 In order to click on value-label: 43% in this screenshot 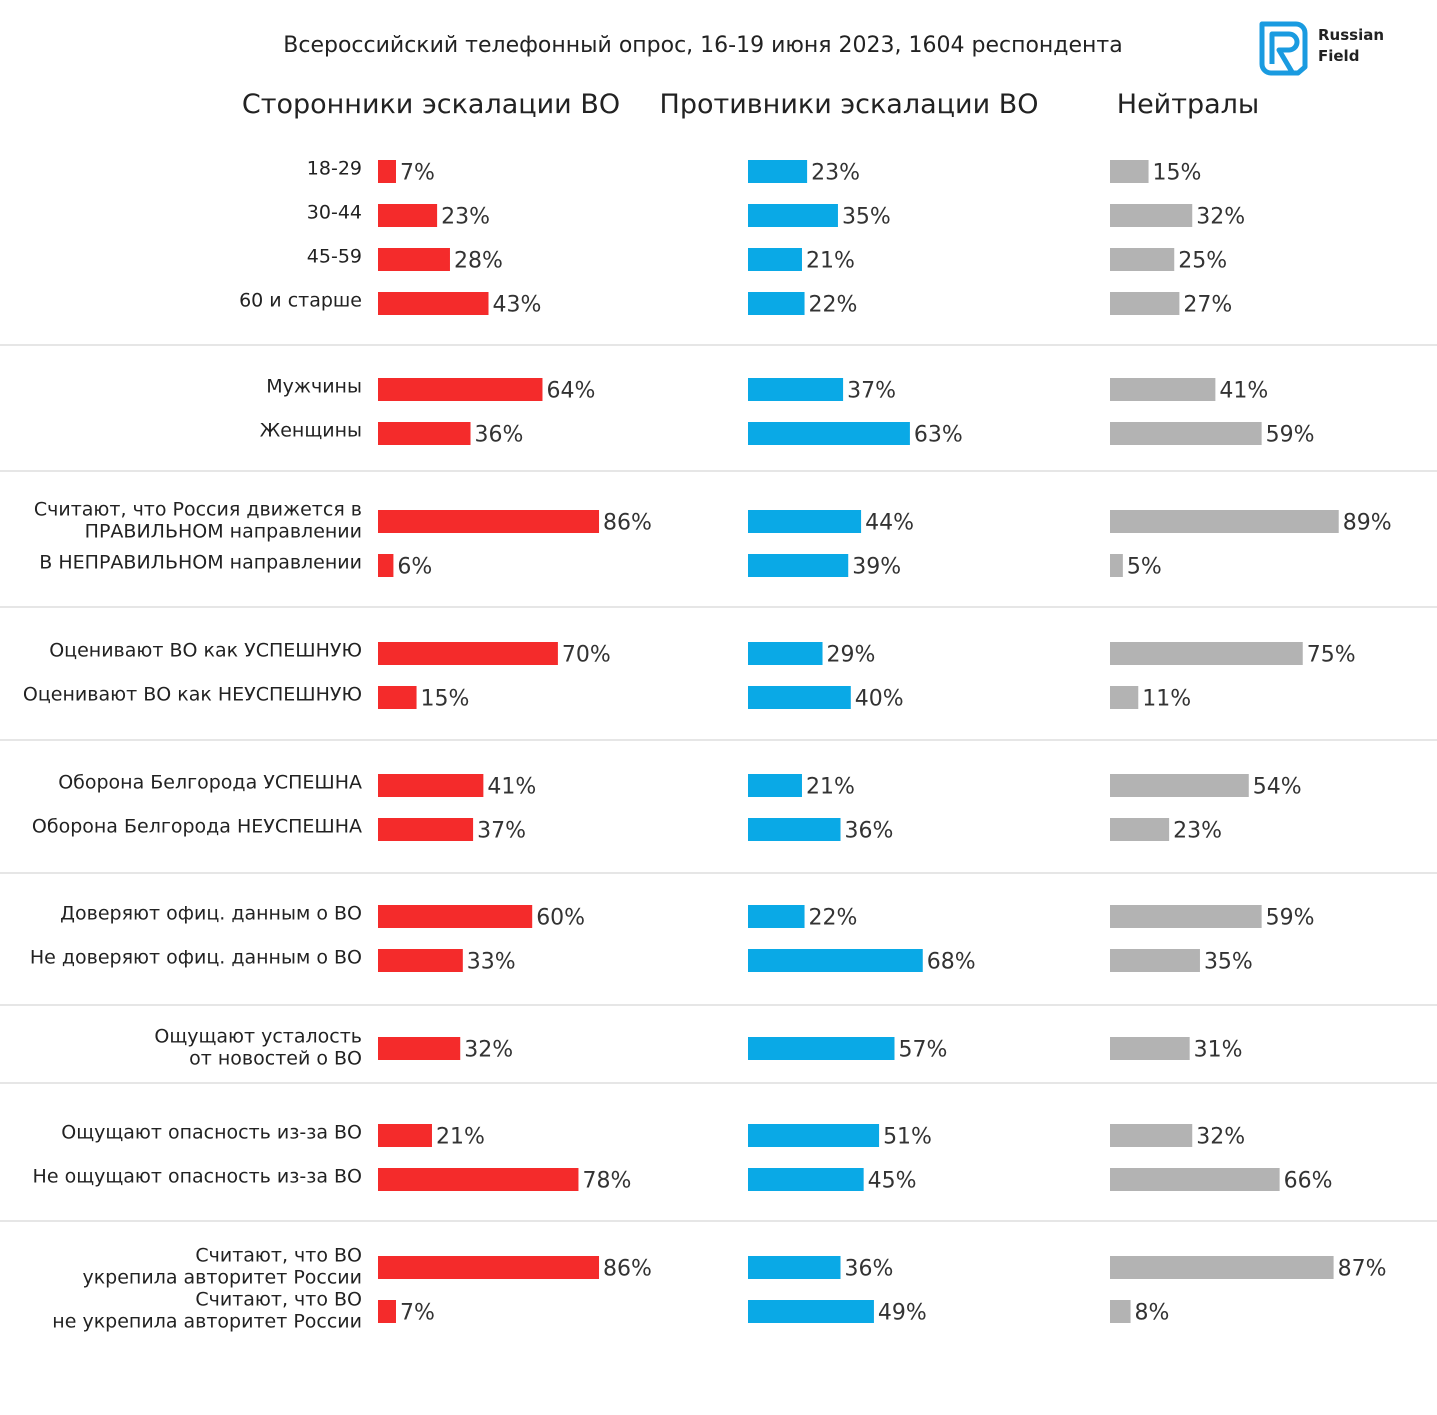, I will do `click(517, 305)`.